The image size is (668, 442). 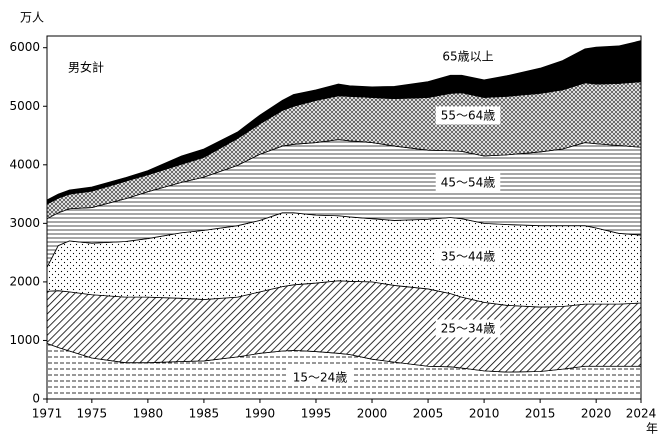 What do you see at coordinates (484, 414) in the screenshot?
I see `x-tick-label: 2010` at bounding box center [484, 414].